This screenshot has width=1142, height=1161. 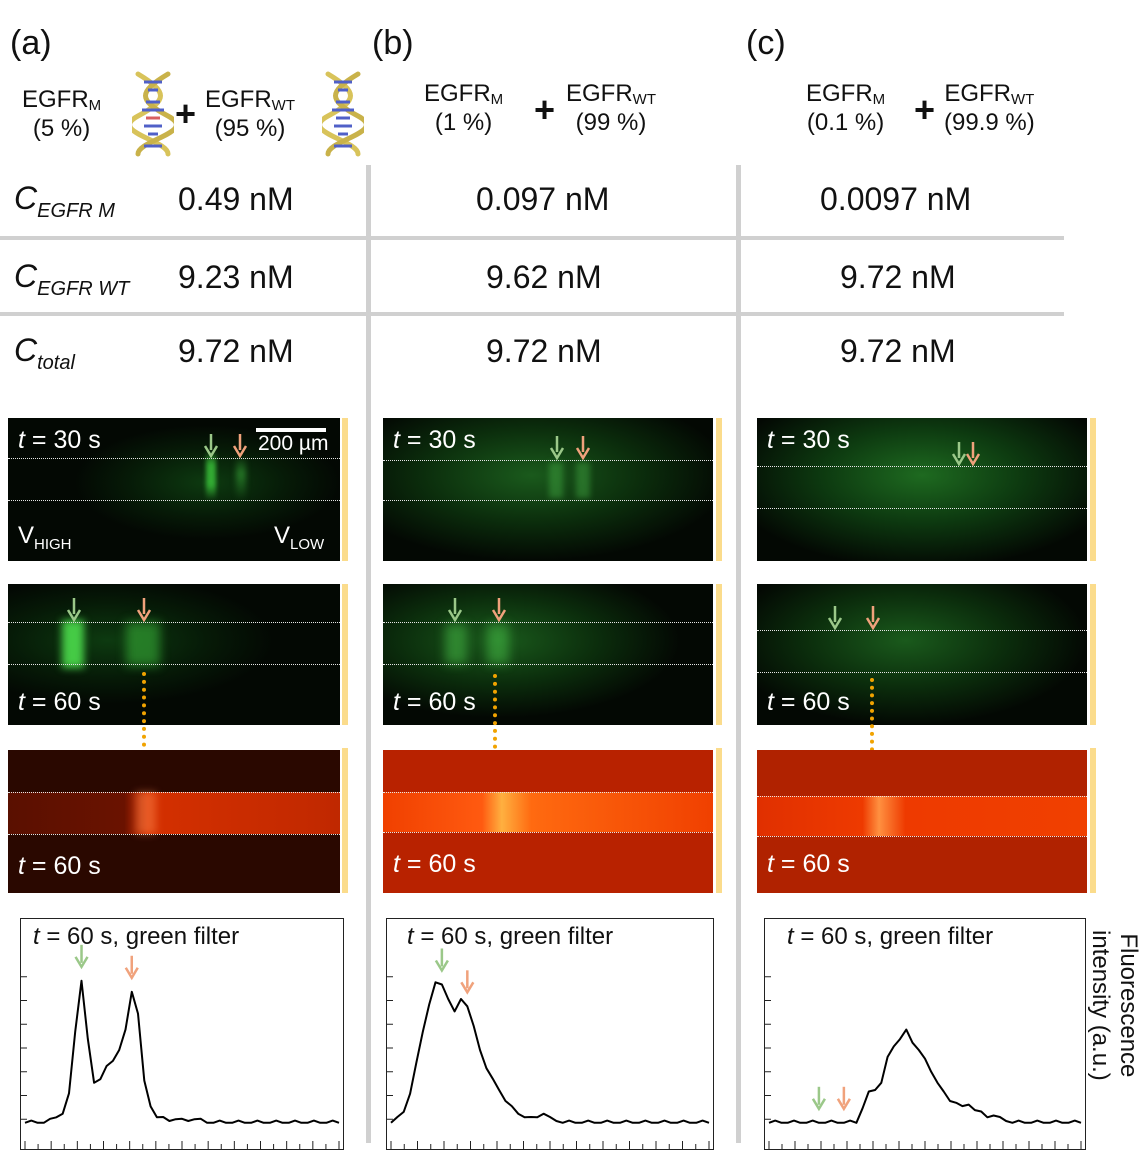 I want to click on micrograph-green-60s-a: t = 60 s, so click(x=174, y=654).